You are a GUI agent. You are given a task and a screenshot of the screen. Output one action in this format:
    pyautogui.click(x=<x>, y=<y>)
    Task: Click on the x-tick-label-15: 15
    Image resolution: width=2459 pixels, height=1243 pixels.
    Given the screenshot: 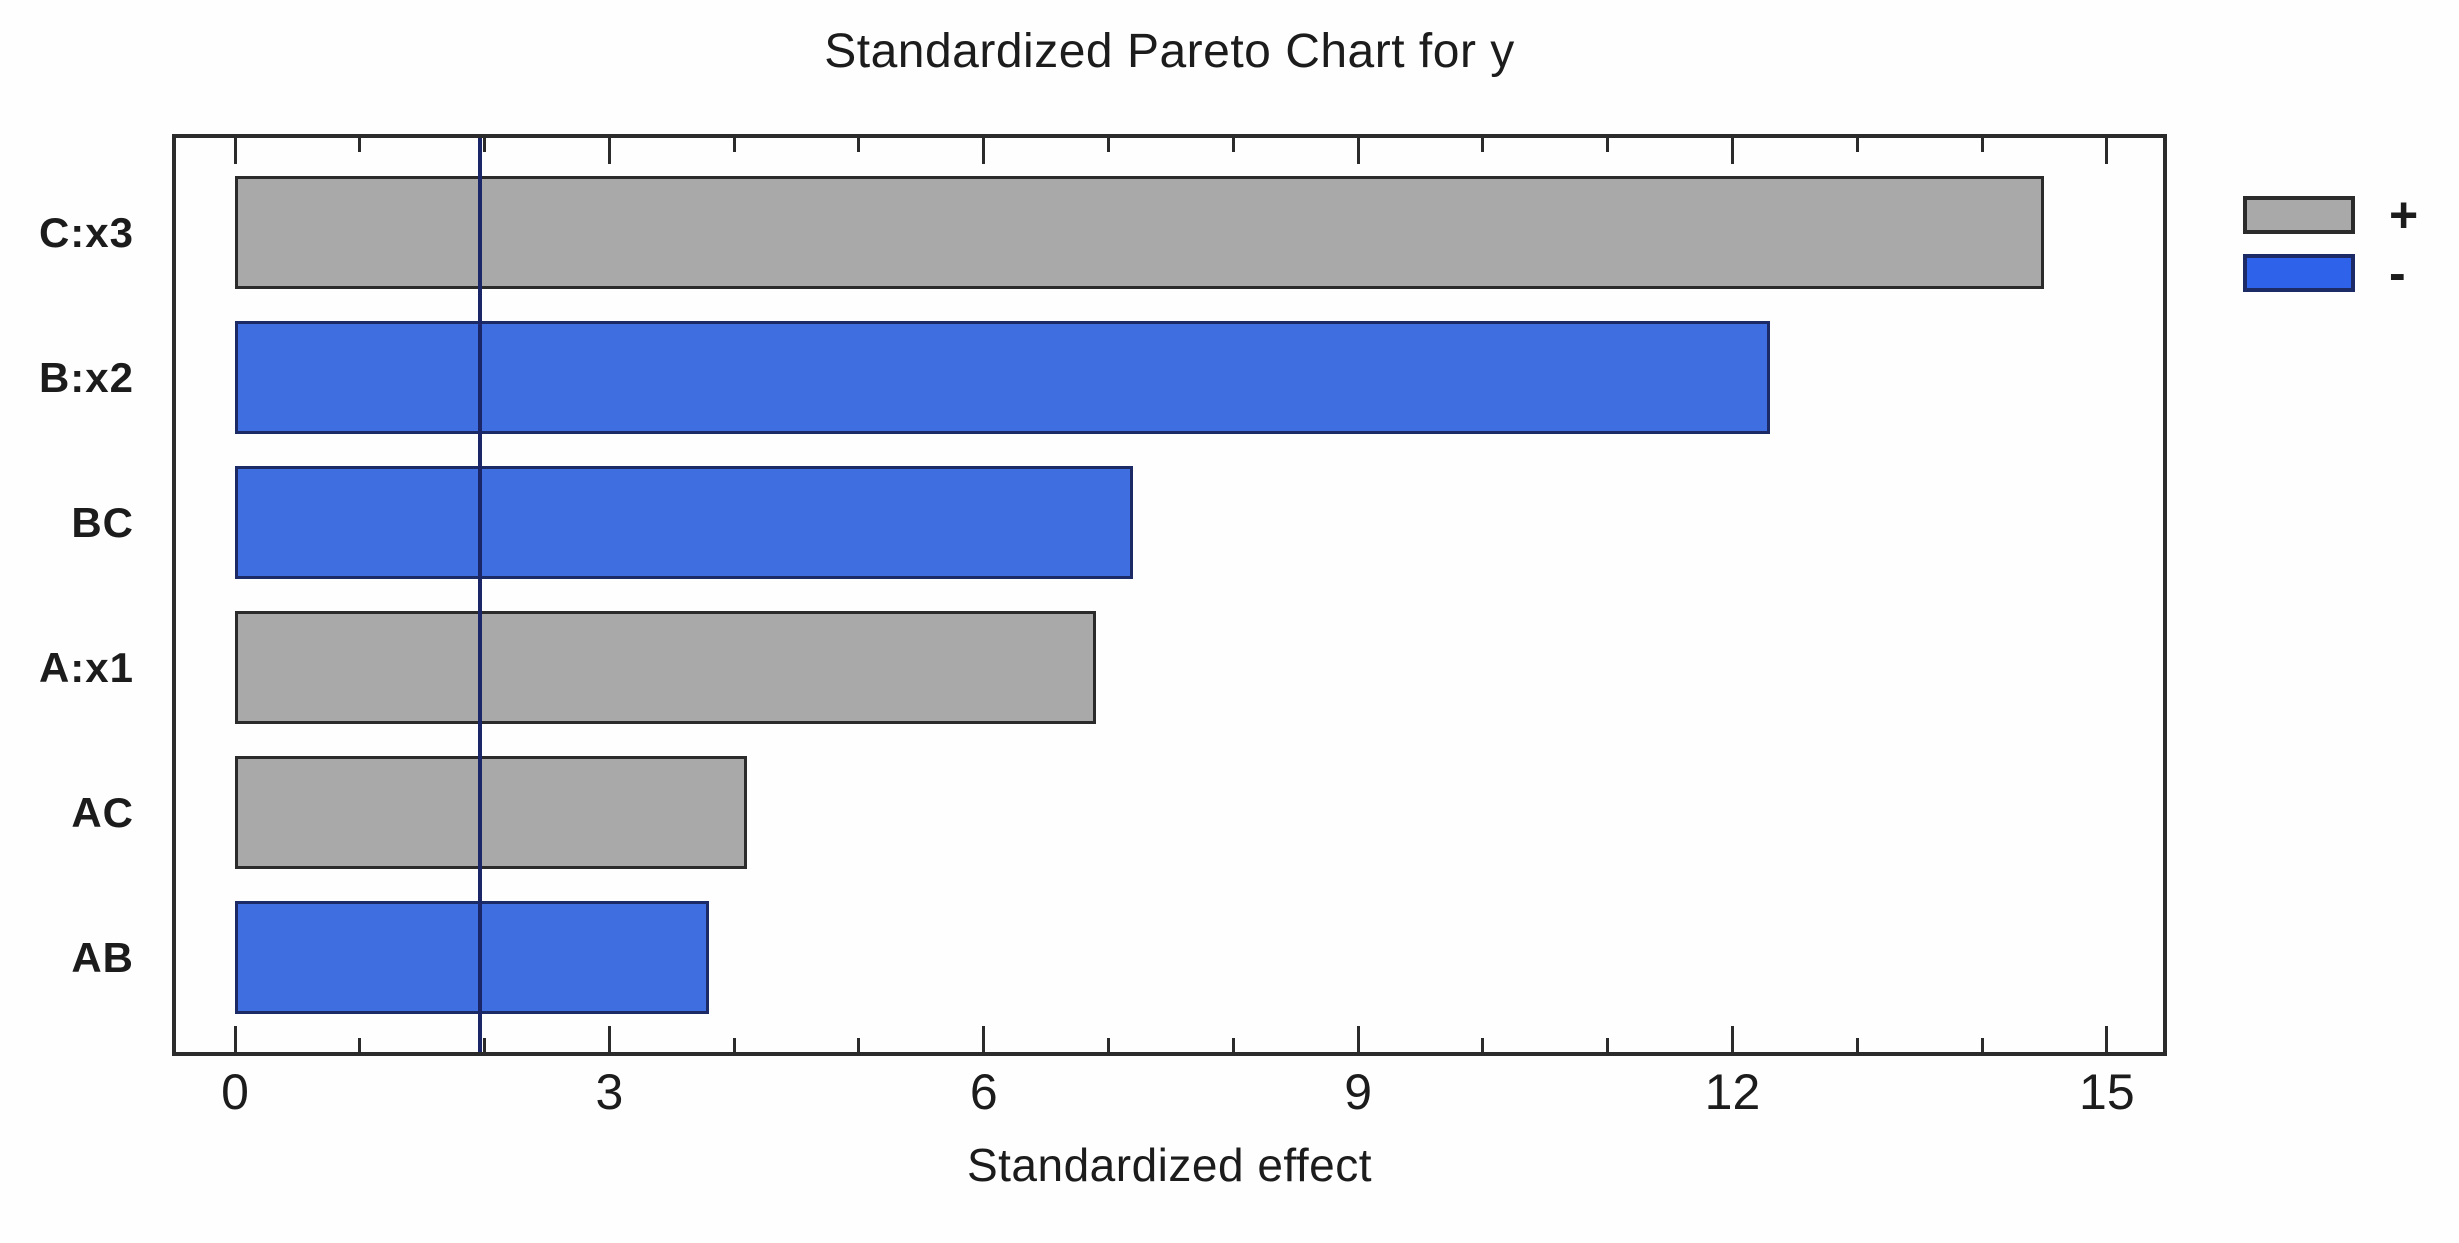 What is the action you would take?
    pyautogui.click(x=2107, y=1092)
    